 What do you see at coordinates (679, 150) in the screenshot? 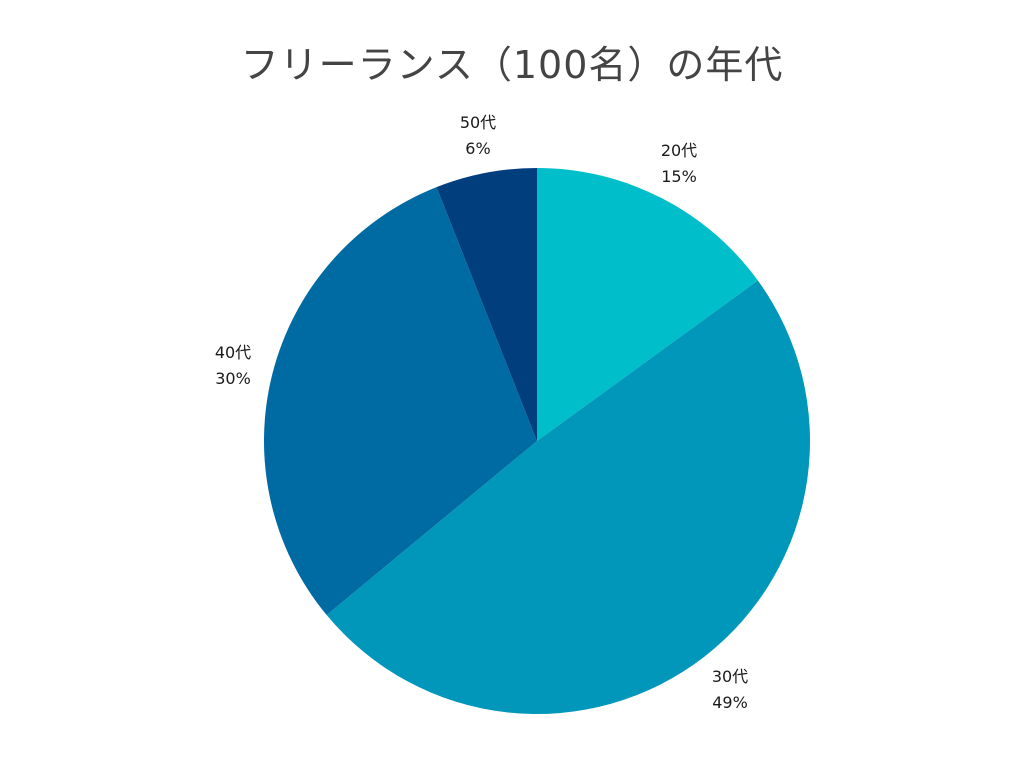
I see `label-20s-name: 20代` at bounding box center [679, 150].